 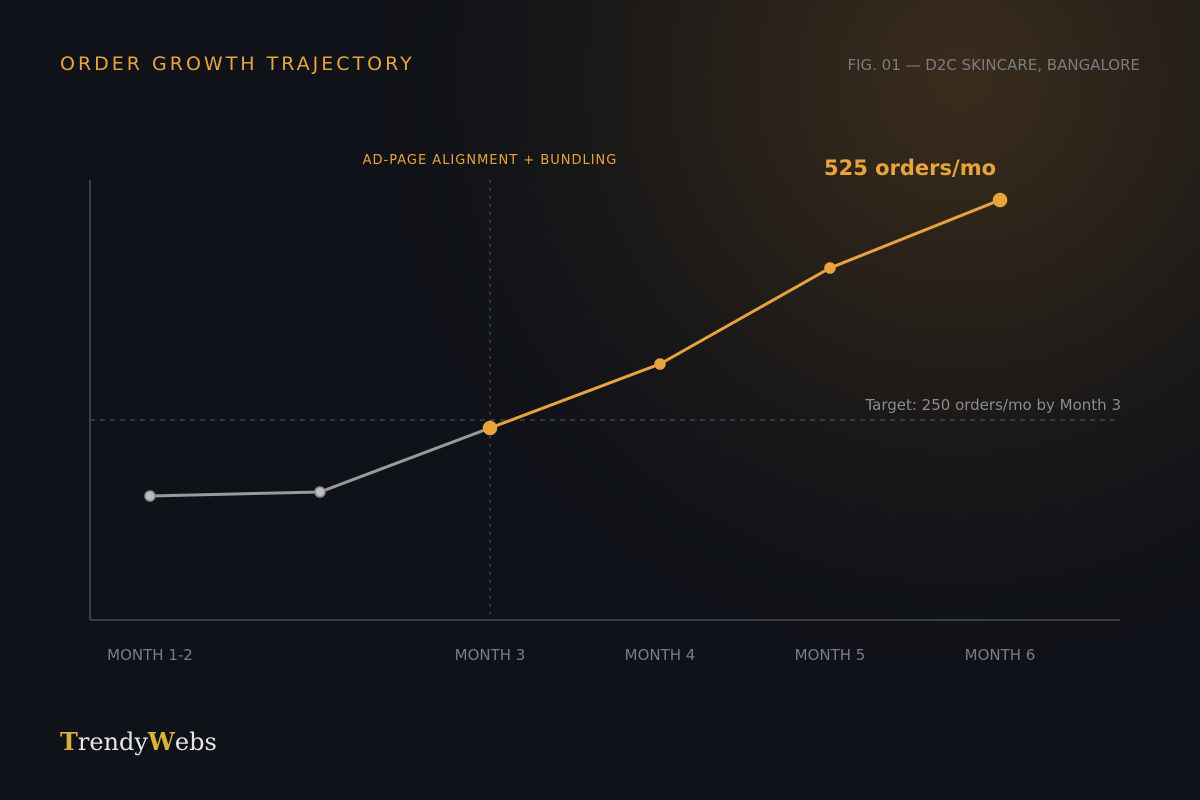 What do you see at coordinates (490, 655) in the screenshot?
I see `x-tick-label: MONTH 3` at bounding box center [490, 655].